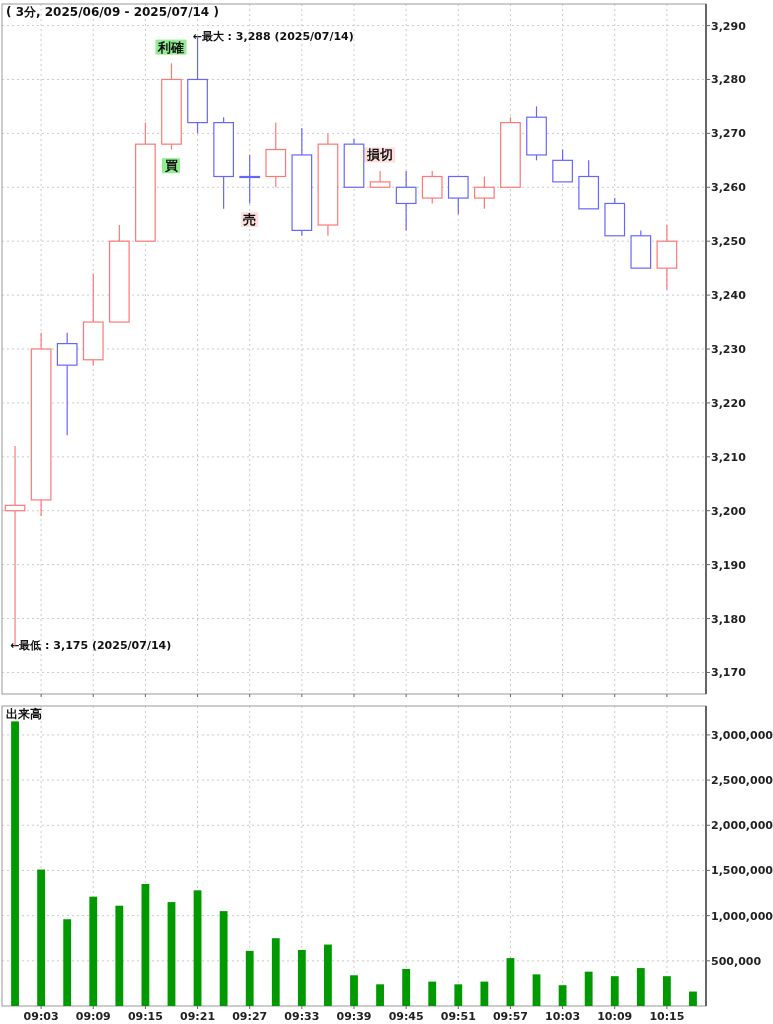 This screenshot has width=773, height=1024. I want to click on annotation: 売, so click(250, 220).